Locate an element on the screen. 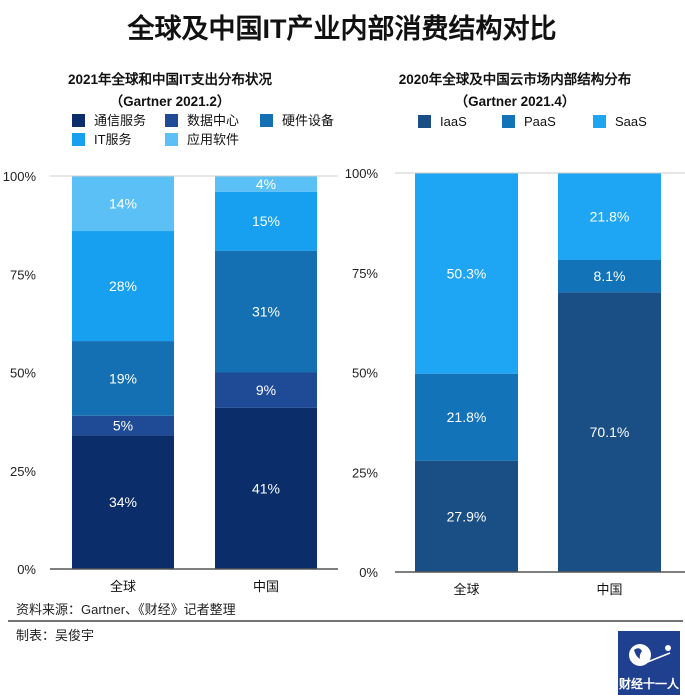 This screenshot has height=700, width=685. data-label: 34% is located at coordinates (123, 502).